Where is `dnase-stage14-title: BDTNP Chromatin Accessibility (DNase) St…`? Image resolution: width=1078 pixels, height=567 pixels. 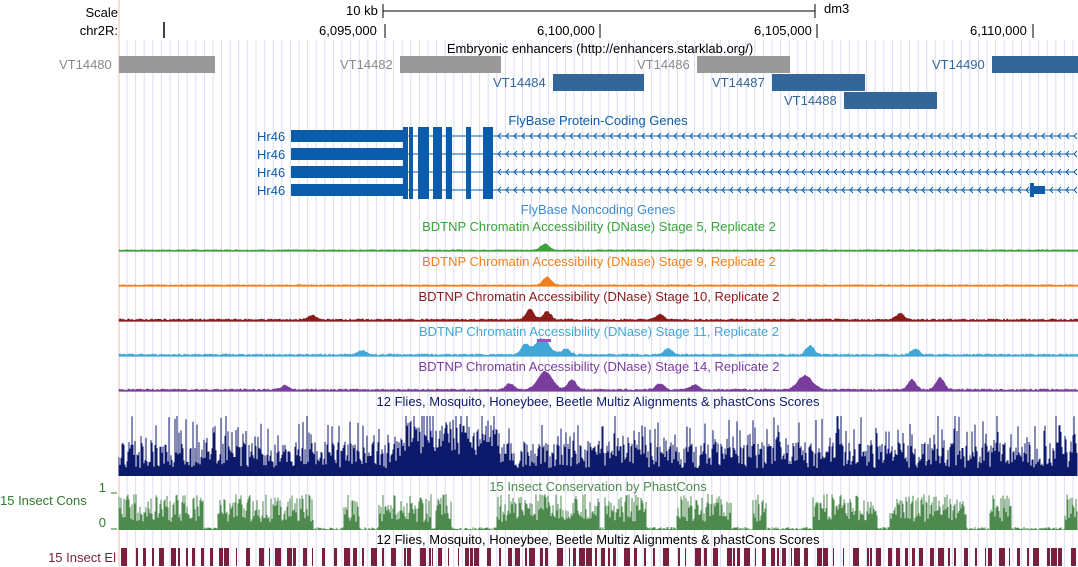 dnase-stage14-title: BDTNP Chromatin Accessibility (DNase) St… is located at coordinates (599, 366).